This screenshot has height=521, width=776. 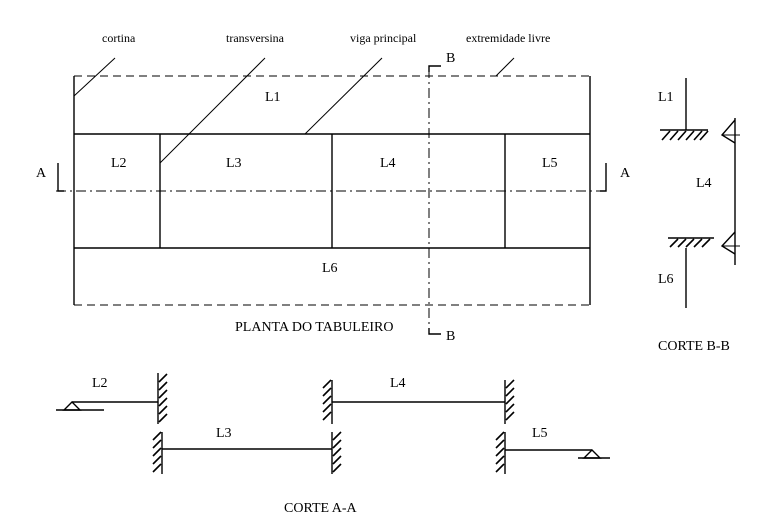 What do you see at coordinates (685, 135) in the screenshot?
I see `bb-l1-hatch` at bounding box center [685, 135].